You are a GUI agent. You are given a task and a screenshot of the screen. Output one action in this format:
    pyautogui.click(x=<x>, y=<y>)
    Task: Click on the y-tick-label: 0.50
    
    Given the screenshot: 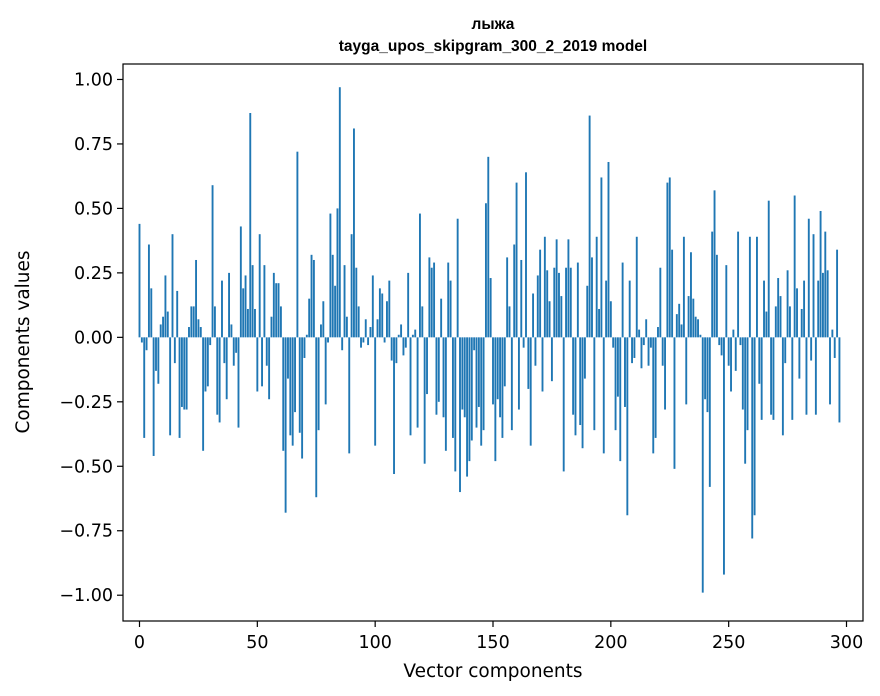 What is the action you would take?
    pyautogui.click(x=93, y=209)
    